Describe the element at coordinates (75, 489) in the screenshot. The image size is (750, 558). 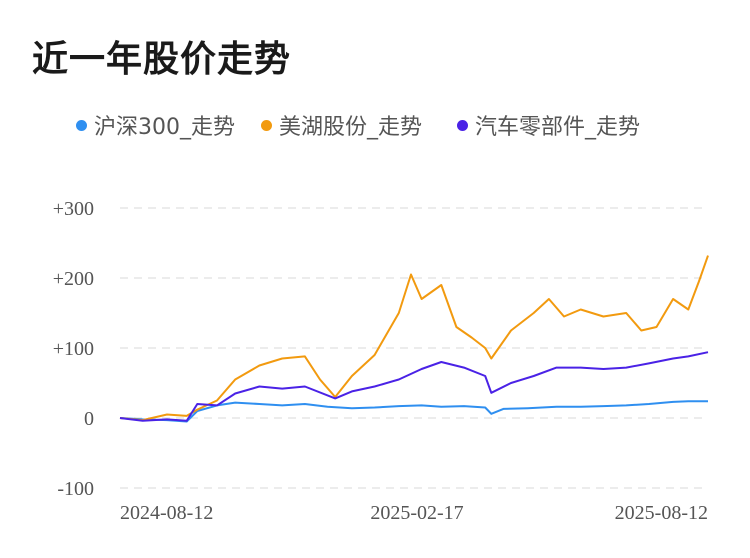
I see `y-tick-label: -100` at that location.